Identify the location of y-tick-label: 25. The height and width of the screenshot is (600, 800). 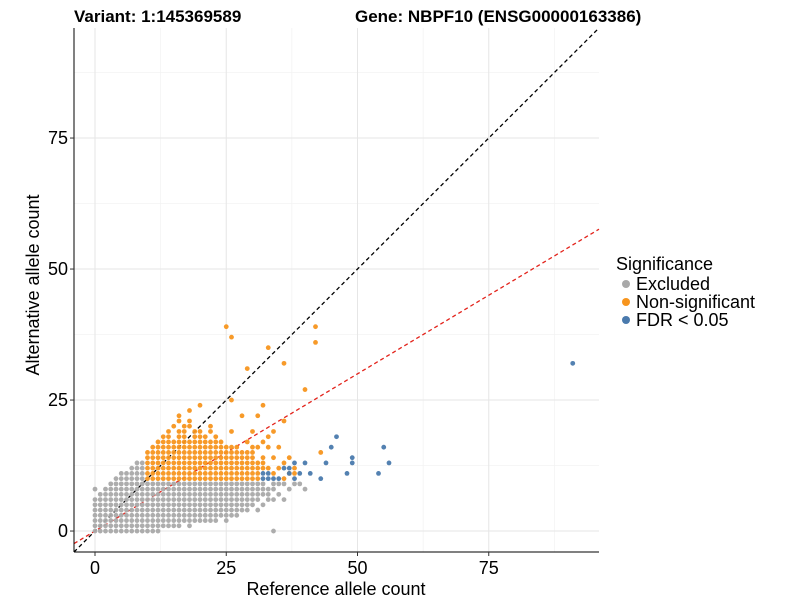
(58, 400).